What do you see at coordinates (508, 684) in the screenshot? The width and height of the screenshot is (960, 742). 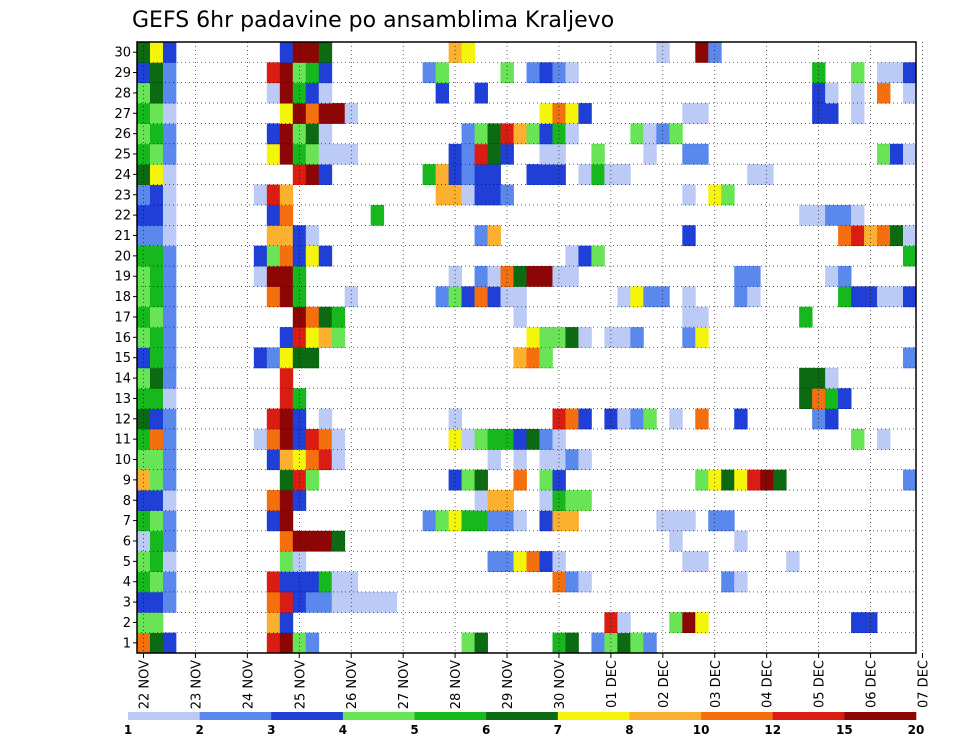 I see `x-tick-label: 29 NOV` at bounding box center [508, 684].